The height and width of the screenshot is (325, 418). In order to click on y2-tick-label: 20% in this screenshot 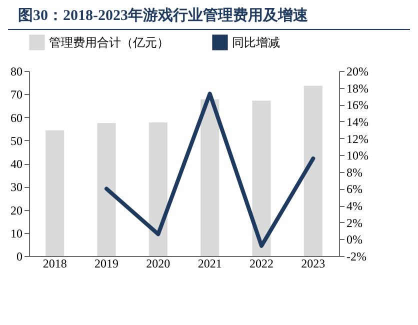, I will do `click(357, 71)`.